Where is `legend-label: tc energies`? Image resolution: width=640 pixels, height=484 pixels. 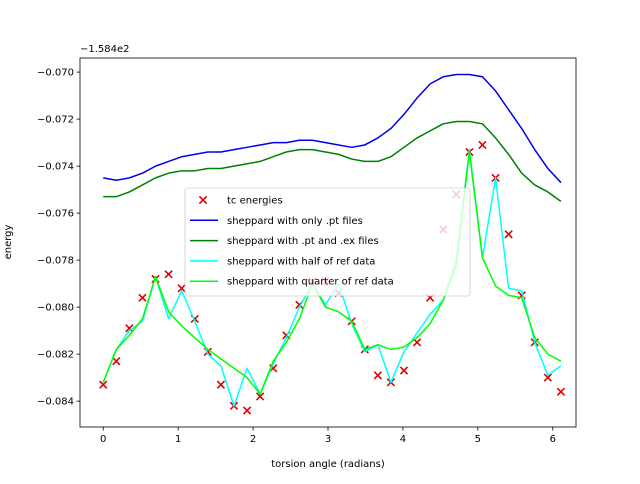 legend-label: tc energies is located at coordinates (255, 201).